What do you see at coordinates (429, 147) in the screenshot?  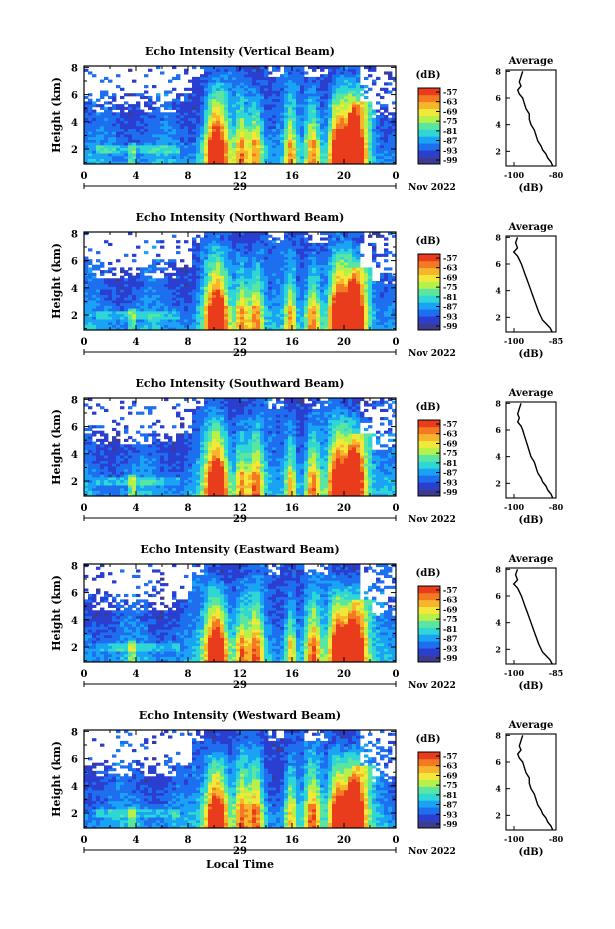 I see `colorbar-swatch` at bounding box center [429, 147].